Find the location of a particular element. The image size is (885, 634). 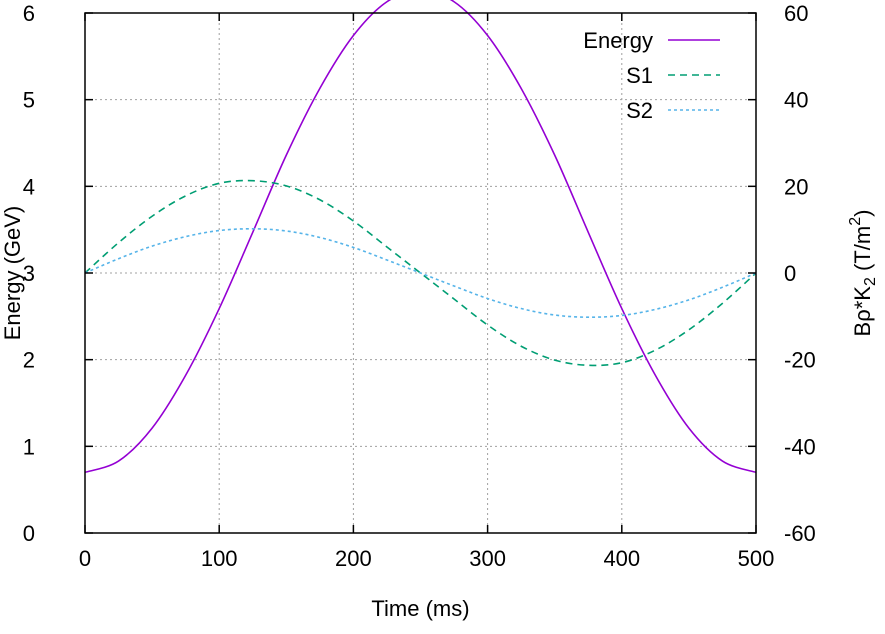

y2-tick-label: -40 is located at coordinates (800, 446).